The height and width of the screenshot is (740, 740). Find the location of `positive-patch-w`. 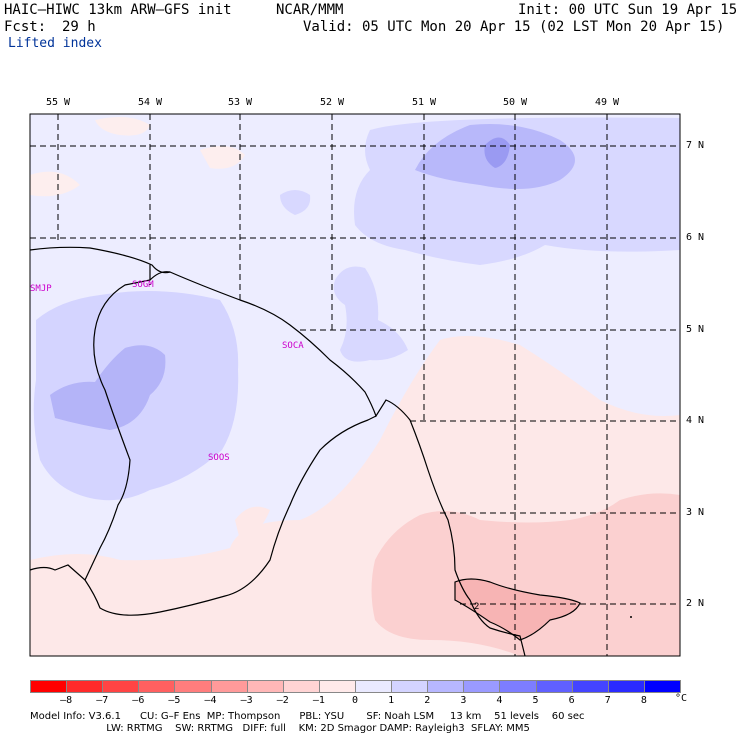

positive-patch-w is located at coordinates (55, 184).